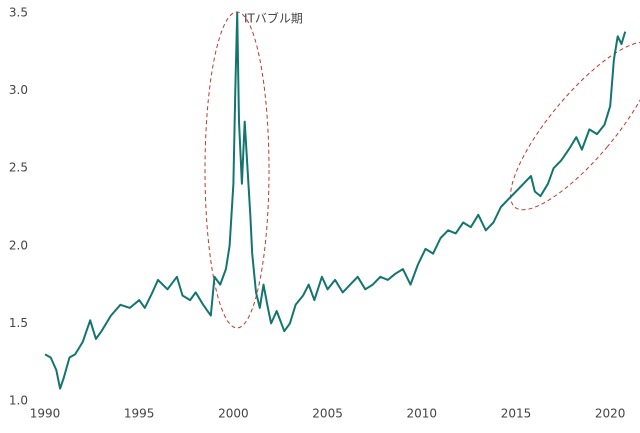  Describe the element at coordinates (45, 414) in the screenshot. I see `x-tick-label: 1990` at that location.